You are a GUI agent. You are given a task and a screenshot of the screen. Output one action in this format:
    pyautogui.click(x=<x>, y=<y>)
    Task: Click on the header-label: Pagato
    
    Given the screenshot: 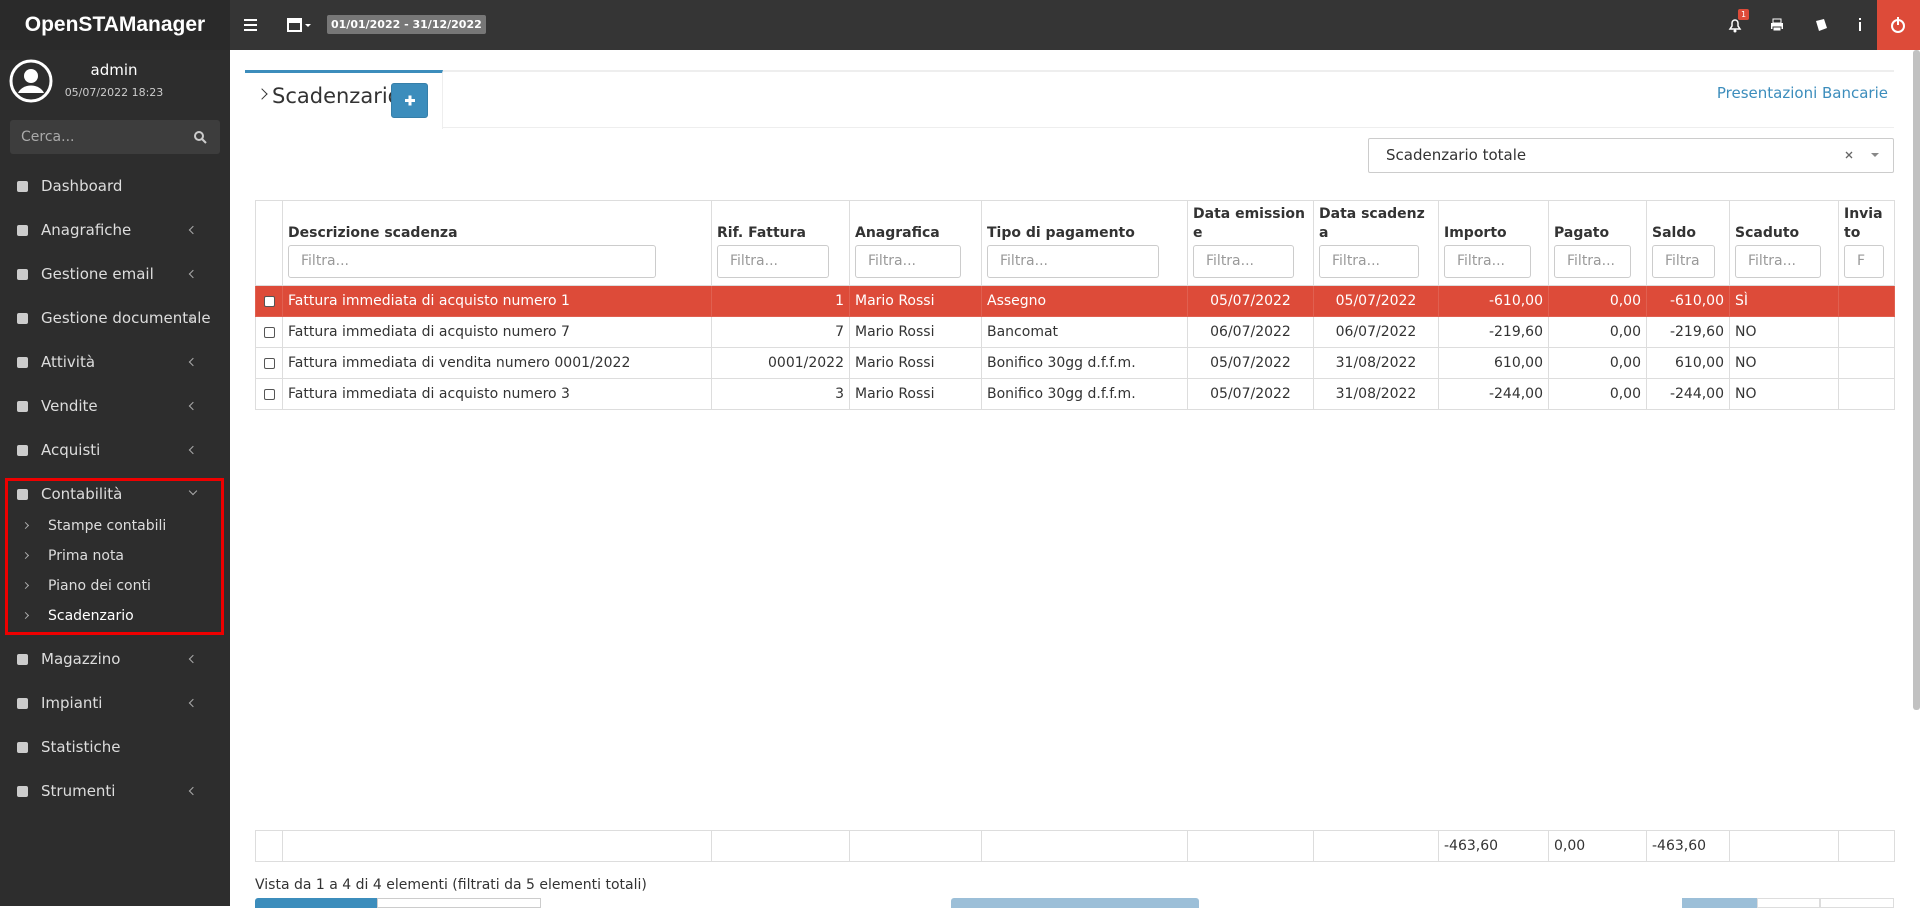 What is the action you would take?
    pyautogui.click(x=1582, y=233)
    